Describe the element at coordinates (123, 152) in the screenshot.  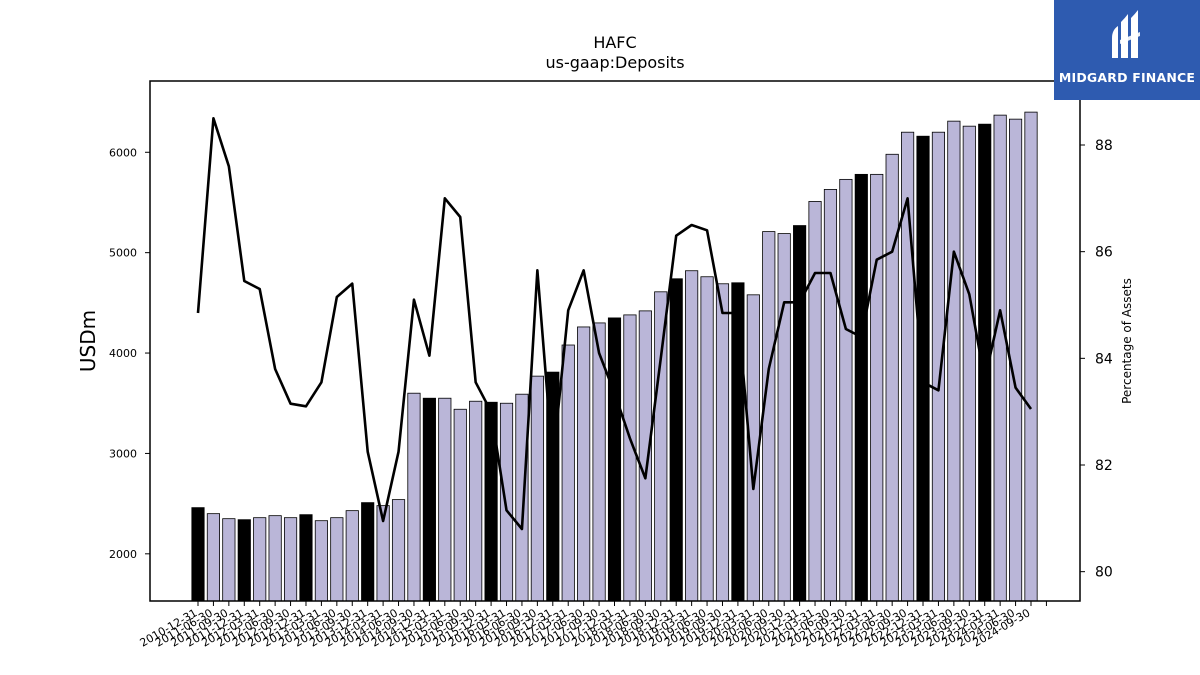
I see `y-tick-label-6000: 6000` at that location.